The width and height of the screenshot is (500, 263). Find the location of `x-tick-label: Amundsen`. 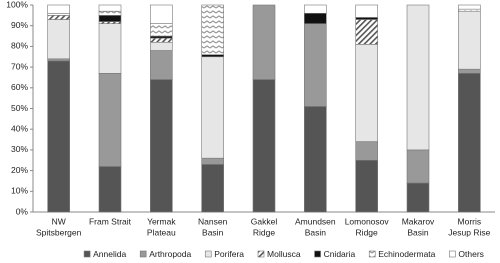

x-tick-label: Amundsen is located at coordinates (315, 221).